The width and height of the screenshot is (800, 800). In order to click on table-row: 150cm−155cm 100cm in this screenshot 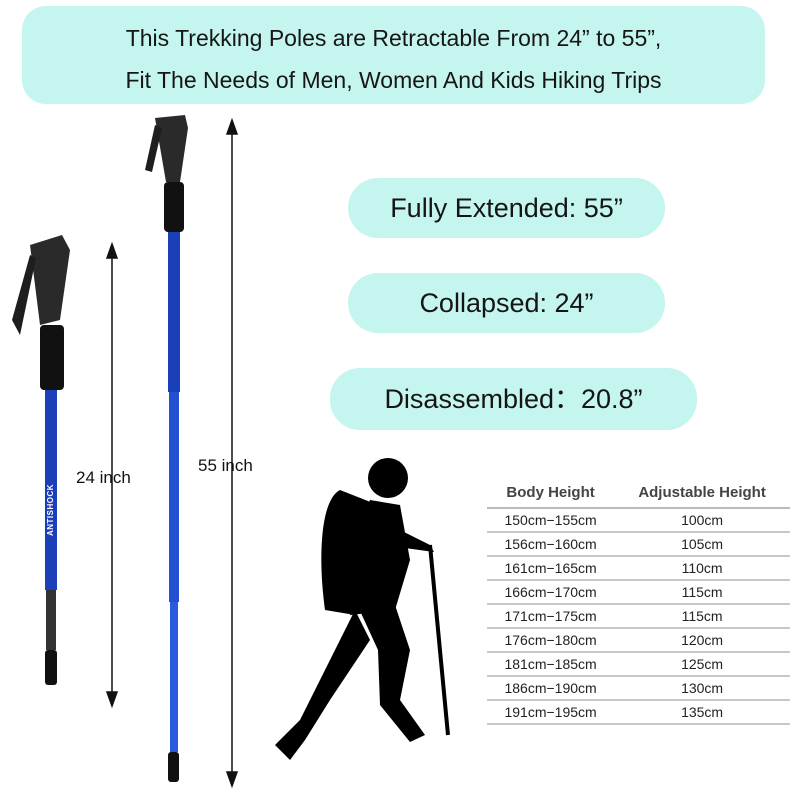, I will do `click(638, 520)`.